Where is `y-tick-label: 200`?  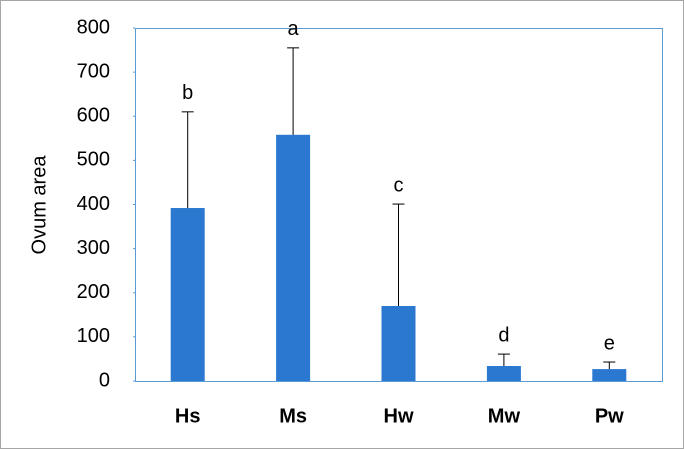
y-tick-label: 200 is located at coordinates (93, 292).